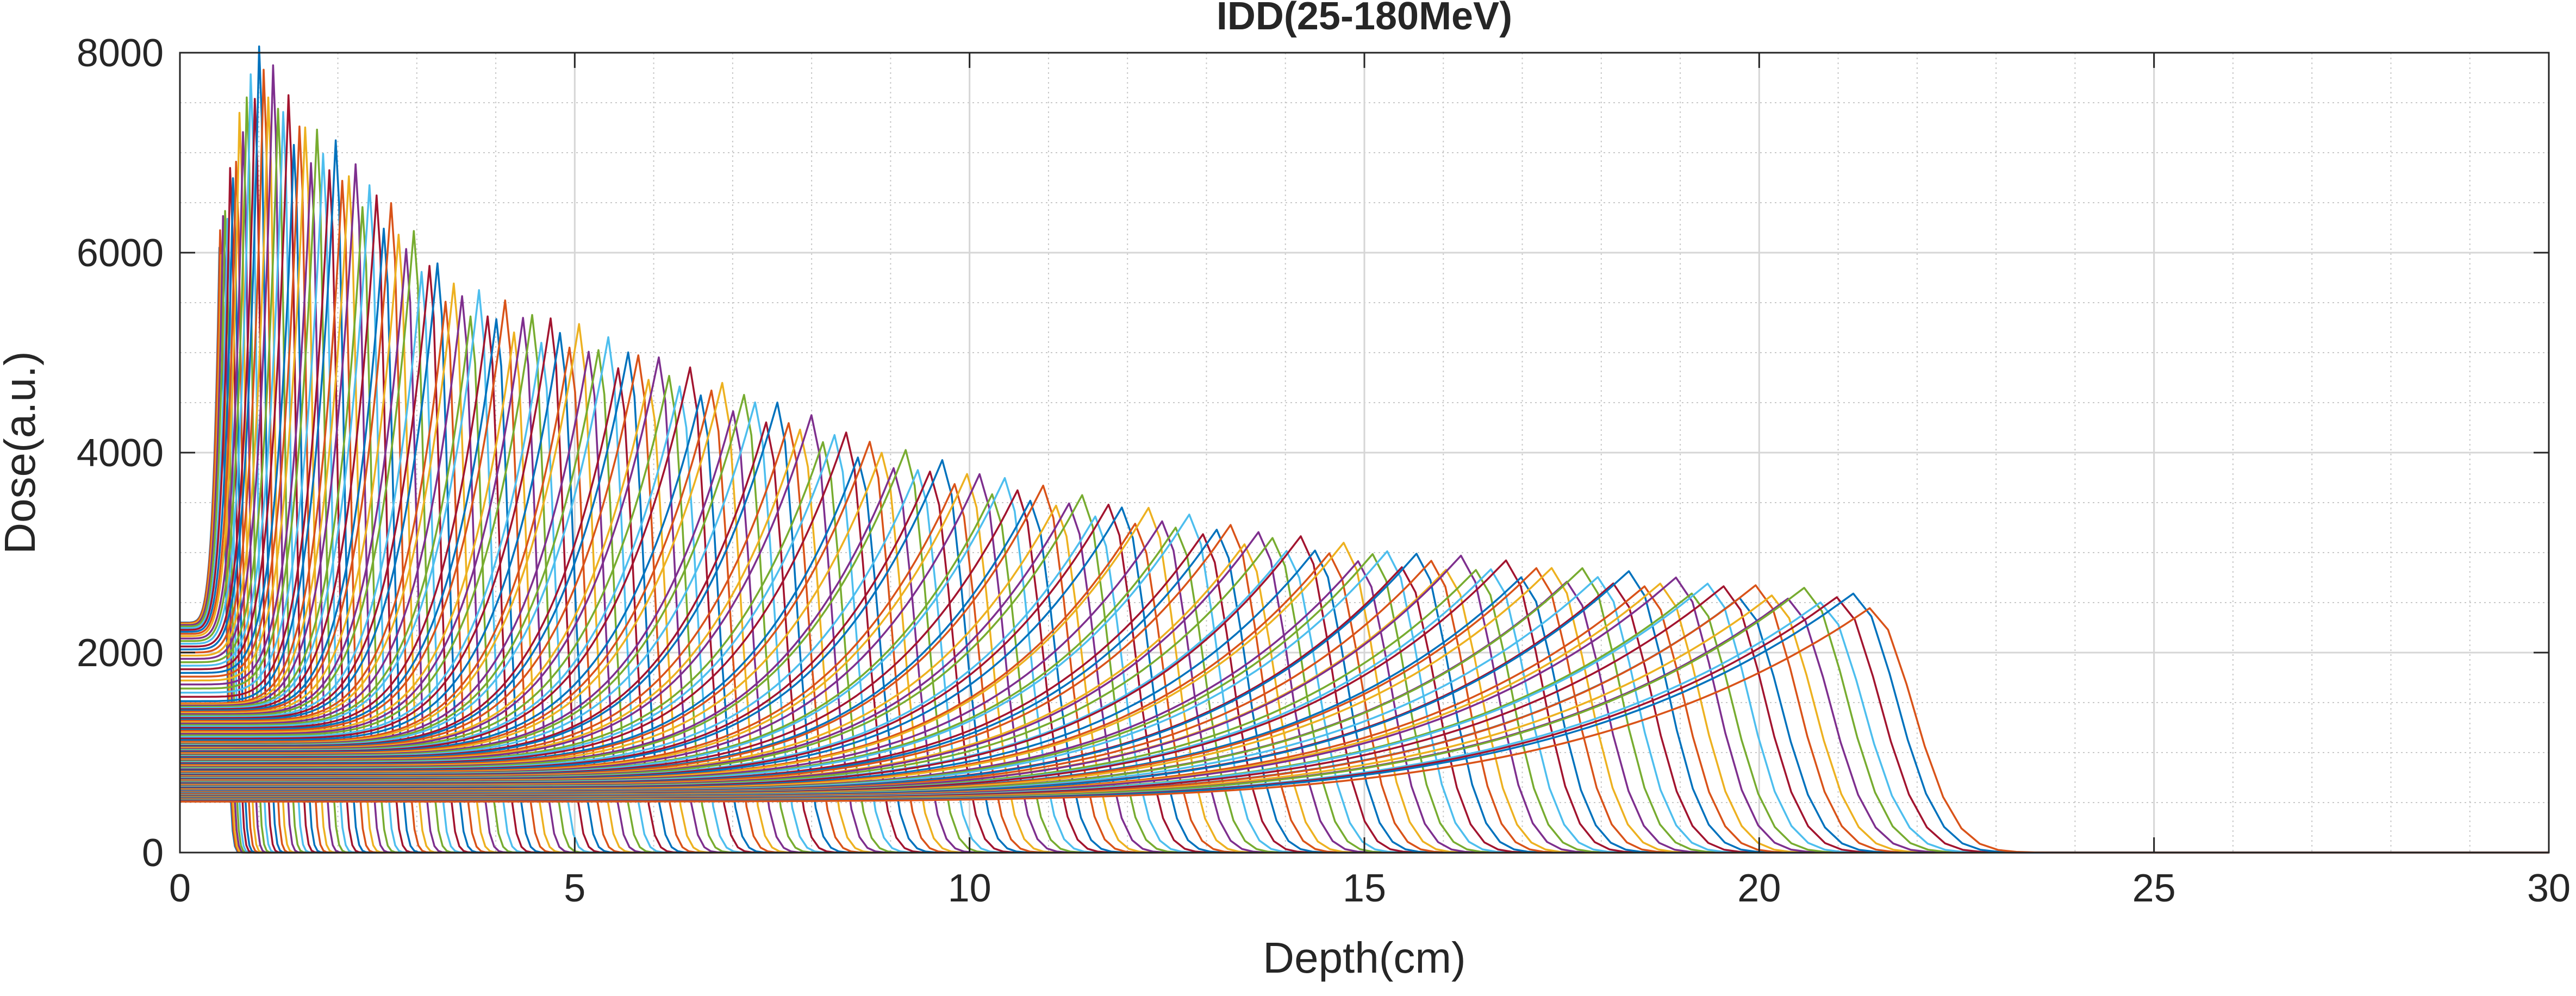 The width and height of the screenshot is (2576, 996). I want to click on x-tick-labels: 0 5 10 15 20 25 30, so click(1370, 888).